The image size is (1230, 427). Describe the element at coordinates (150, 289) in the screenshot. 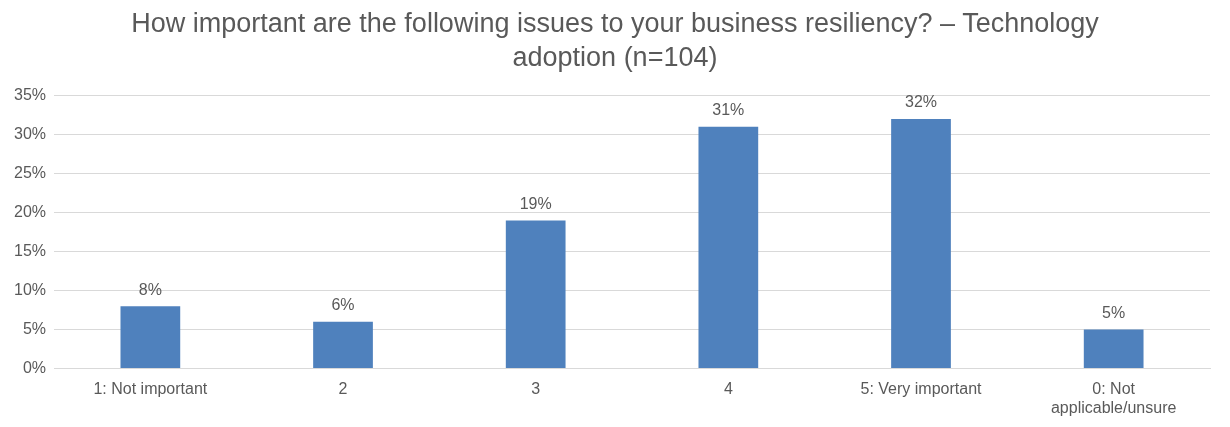

I see `data-label: 8%` at that location.